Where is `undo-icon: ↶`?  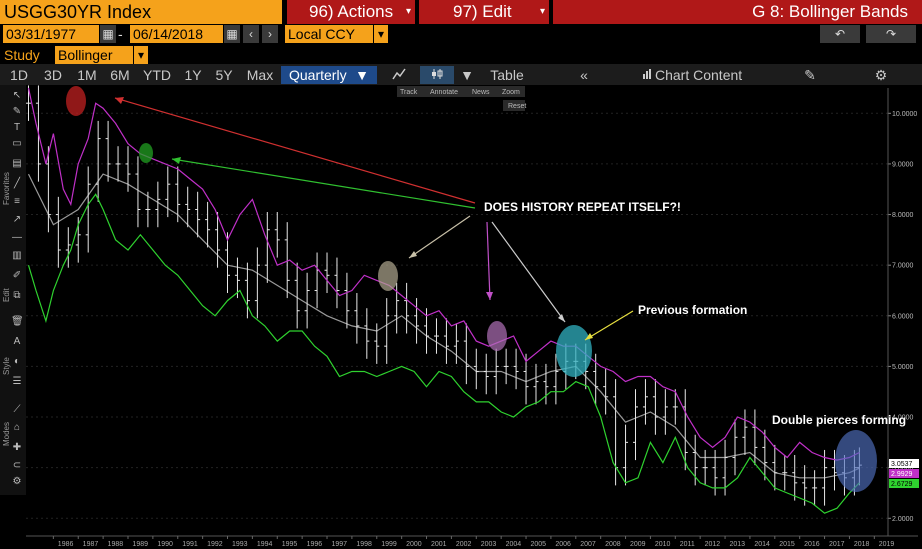 undo-icon: ↶ is located at coordinates (840, 34).